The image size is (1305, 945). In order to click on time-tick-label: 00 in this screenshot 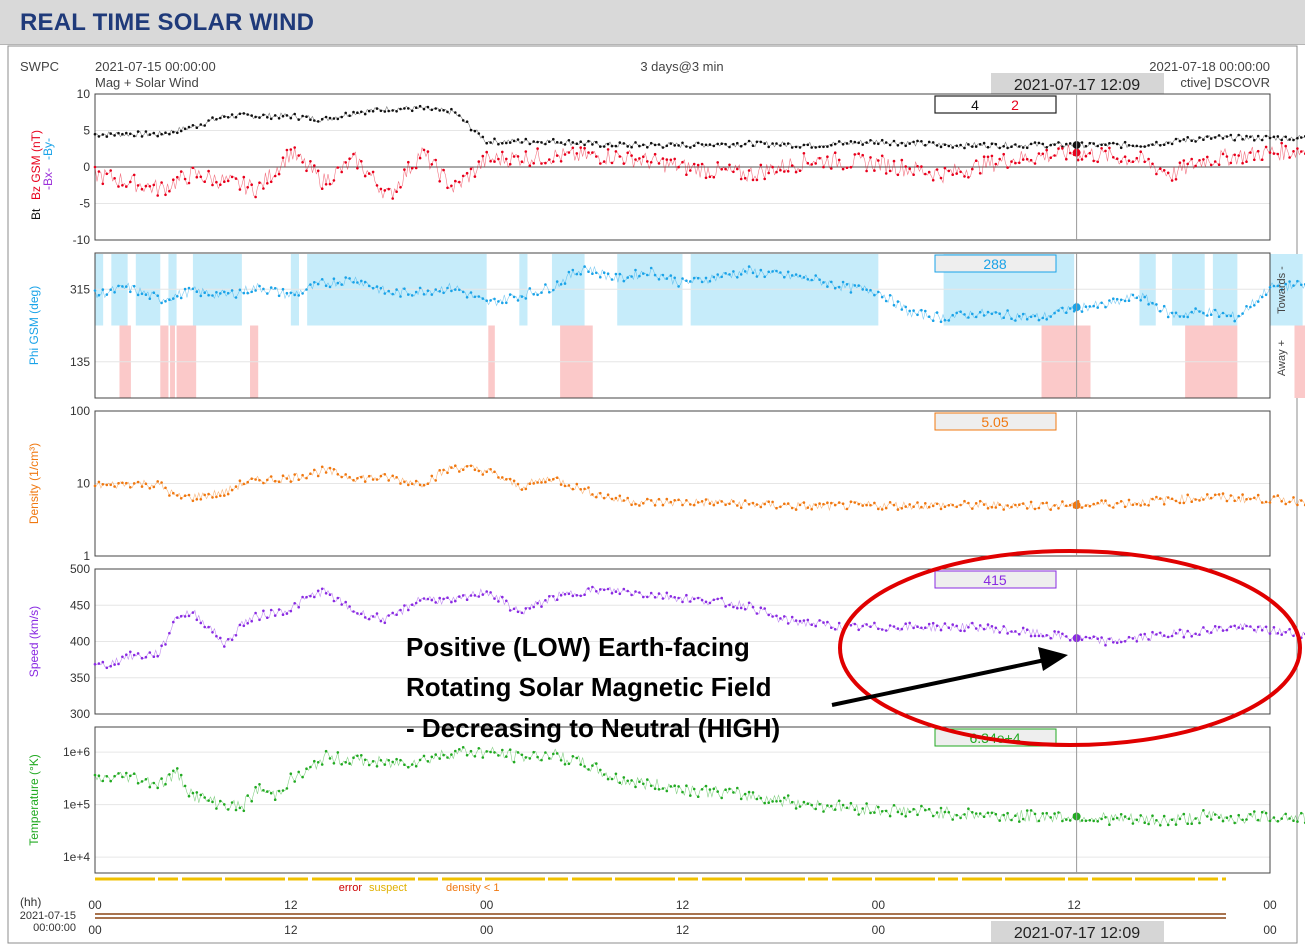, I will do `click(1270, 905)`.